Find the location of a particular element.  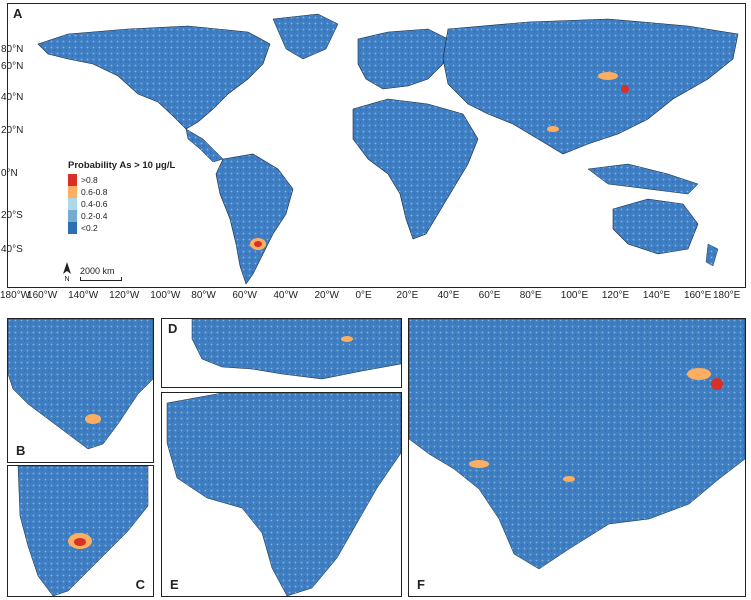

lon-label: 80°E is located at coordinates (530, 295).